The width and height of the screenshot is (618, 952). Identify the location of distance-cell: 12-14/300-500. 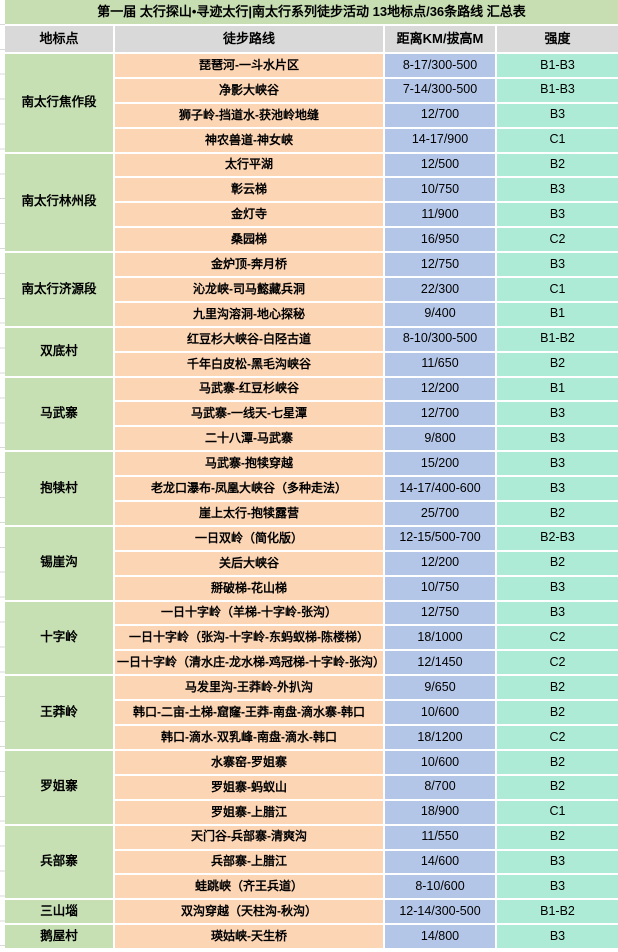
(441, 913).